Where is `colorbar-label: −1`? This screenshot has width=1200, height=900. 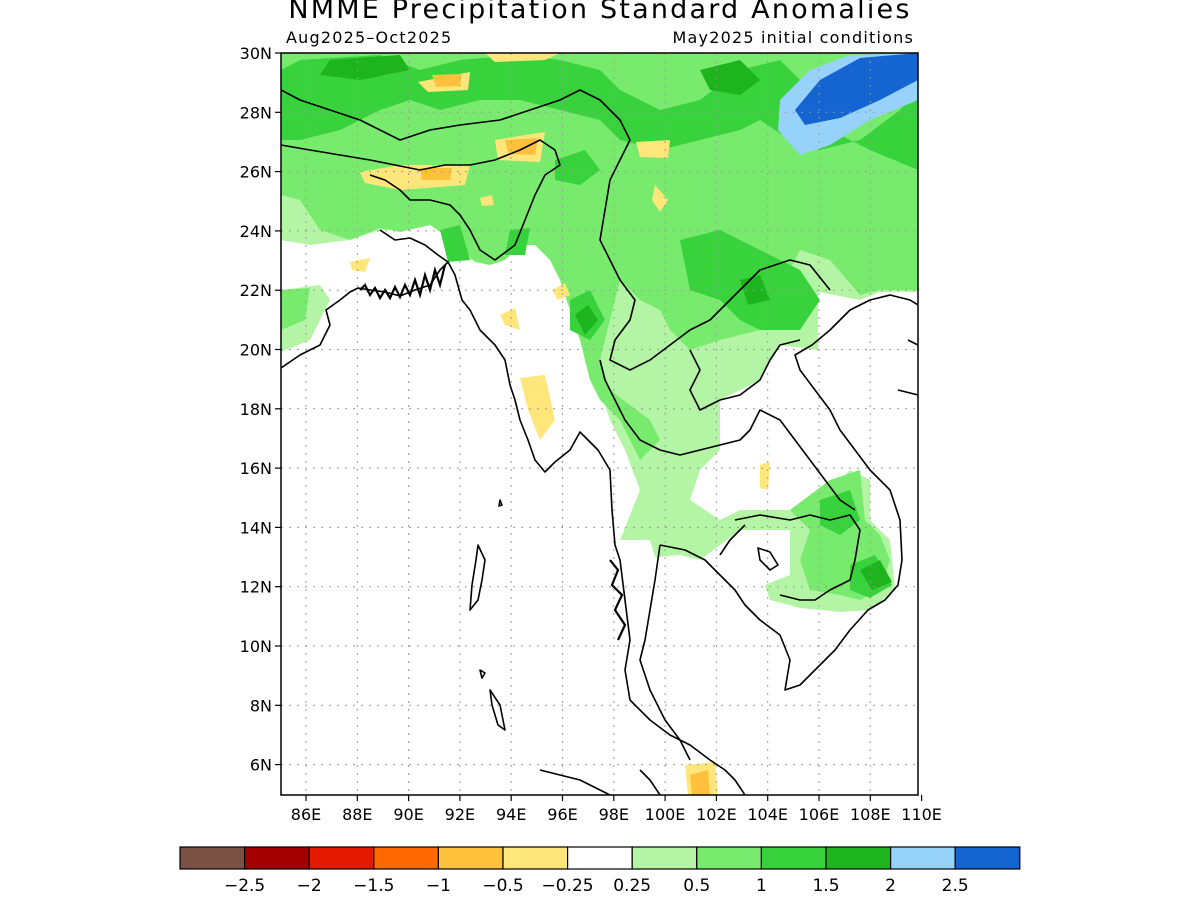
colorbar-label: −1 is located at coordinates (438, 886).